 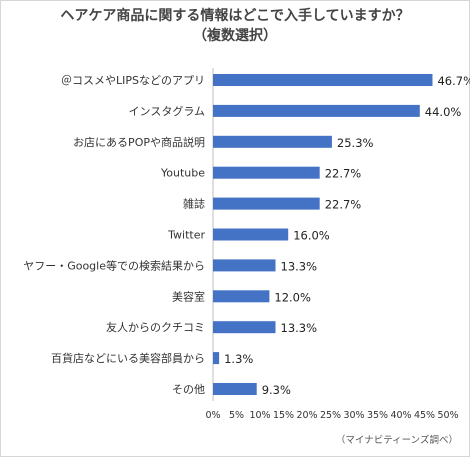 What do you see at coordinates (186, 235) in the screenshot?
I see `category-label: Twitter` at bounding box center [186, 235].